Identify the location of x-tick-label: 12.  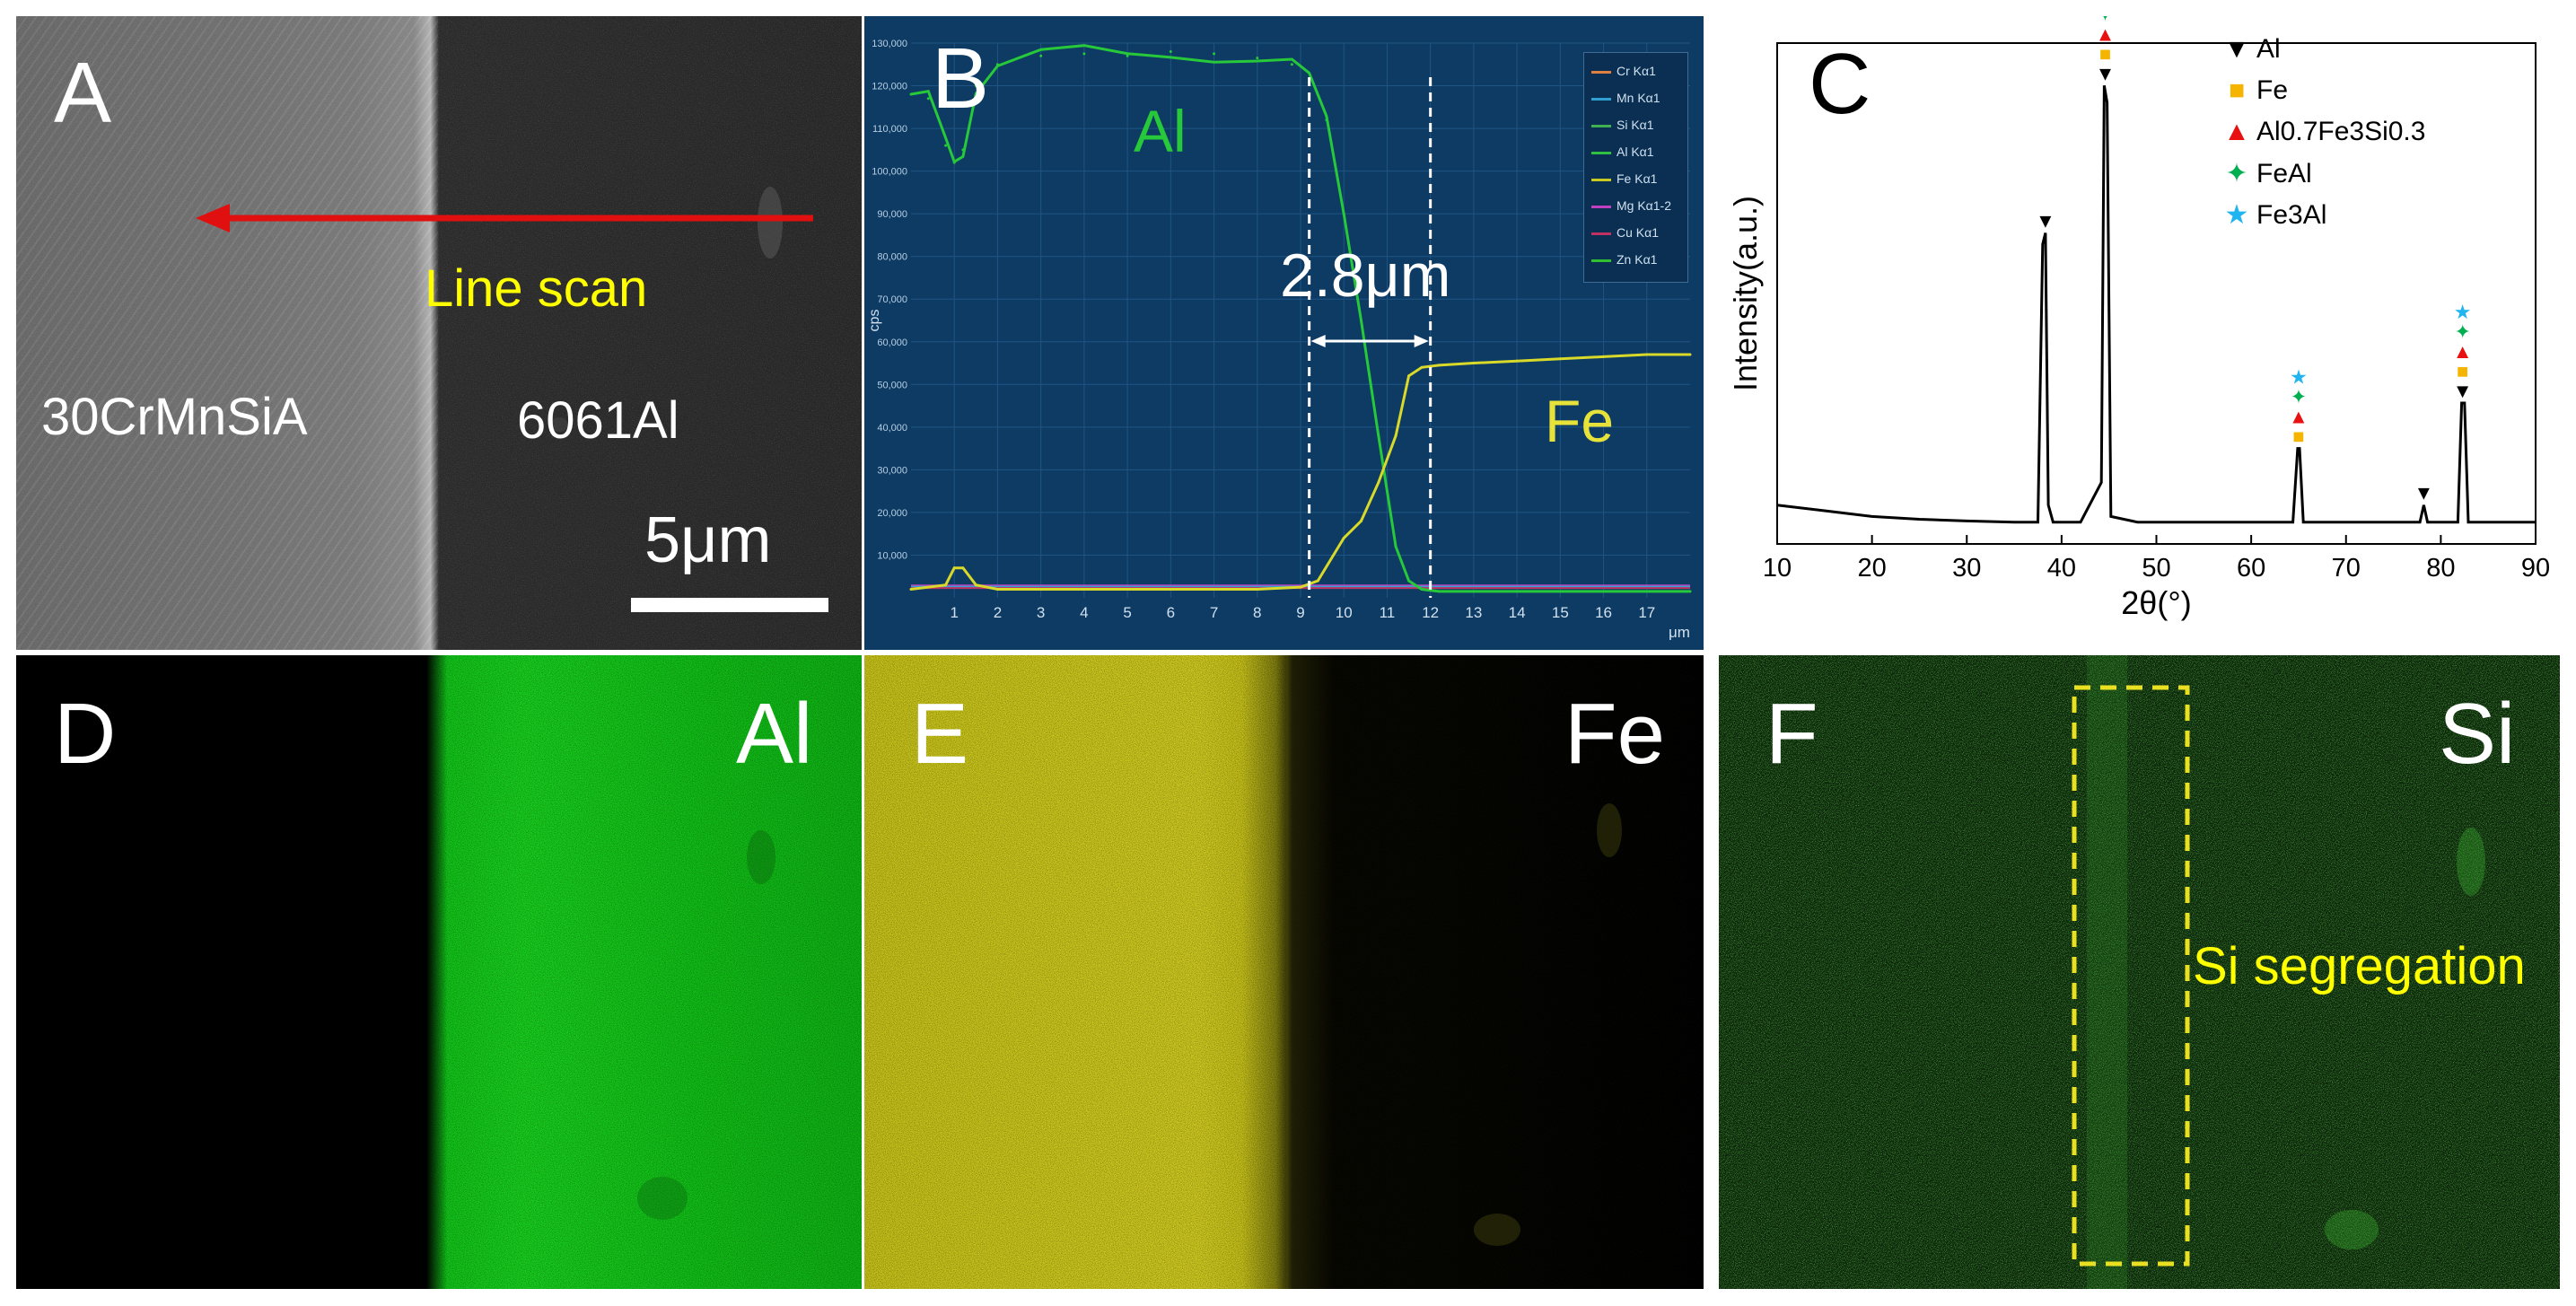
(1430, 613).